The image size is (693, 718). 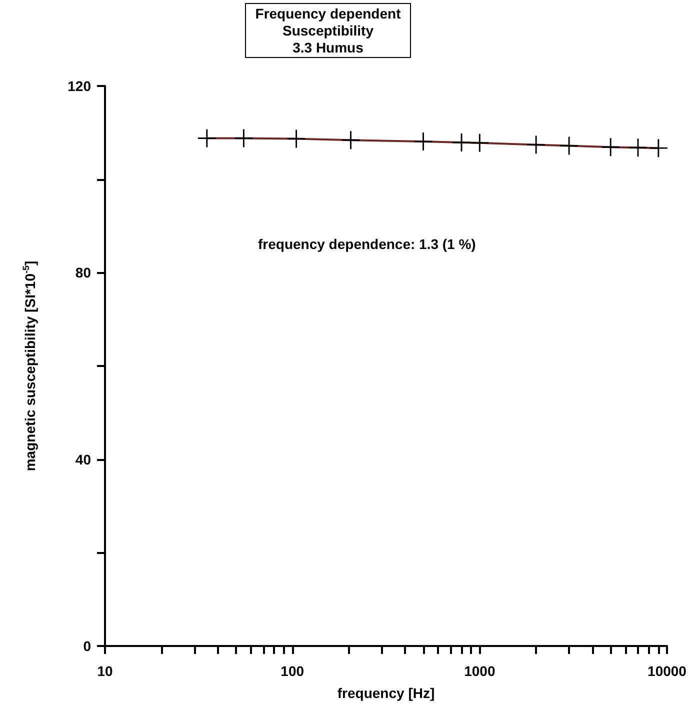 I want to click on y-tick-label: 80, so click(x=83, y=272).